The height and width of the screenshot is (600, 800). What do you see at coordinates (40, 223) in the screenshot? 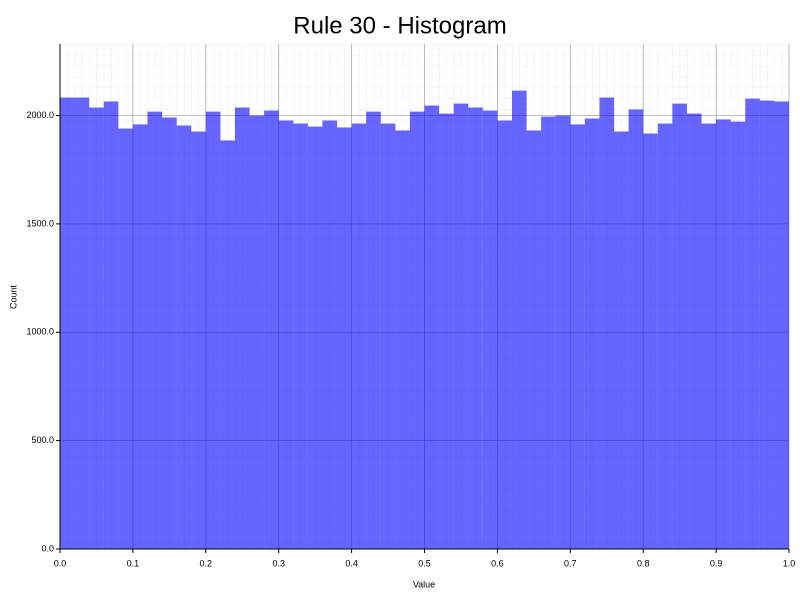
I see `y-tick-label: 1500.0` at bounding box center [40, 223].